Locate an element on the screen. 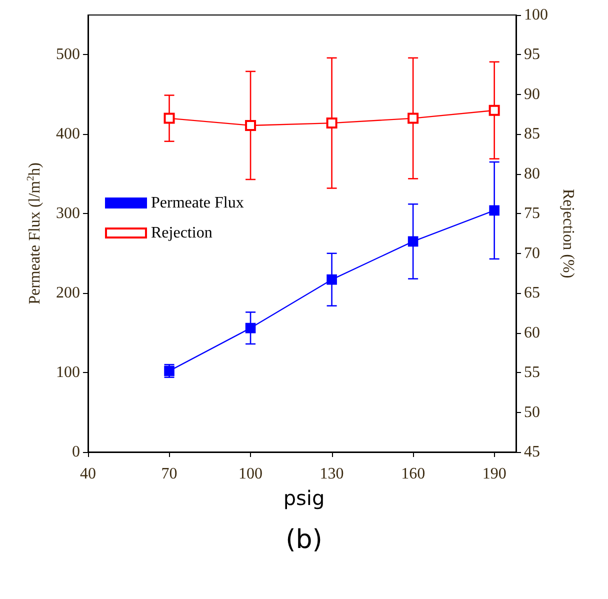 The image size is (608, 599). x-tick-label: 100 is located at coordinates (250, 474).